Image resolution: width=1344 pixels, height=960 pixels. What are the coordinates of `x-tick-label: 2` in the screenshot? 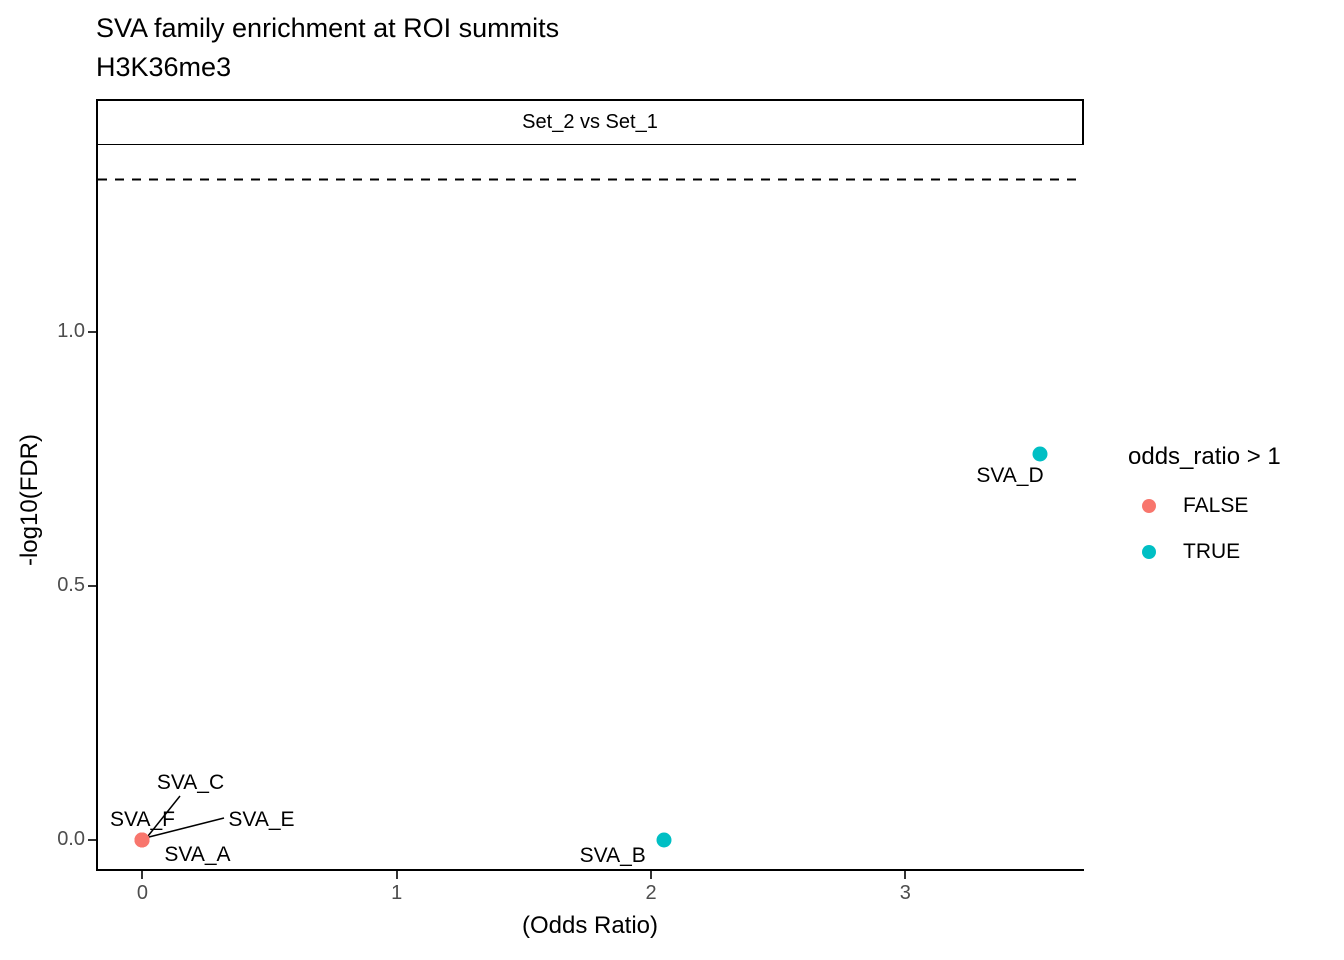 It's located at (651, 893).